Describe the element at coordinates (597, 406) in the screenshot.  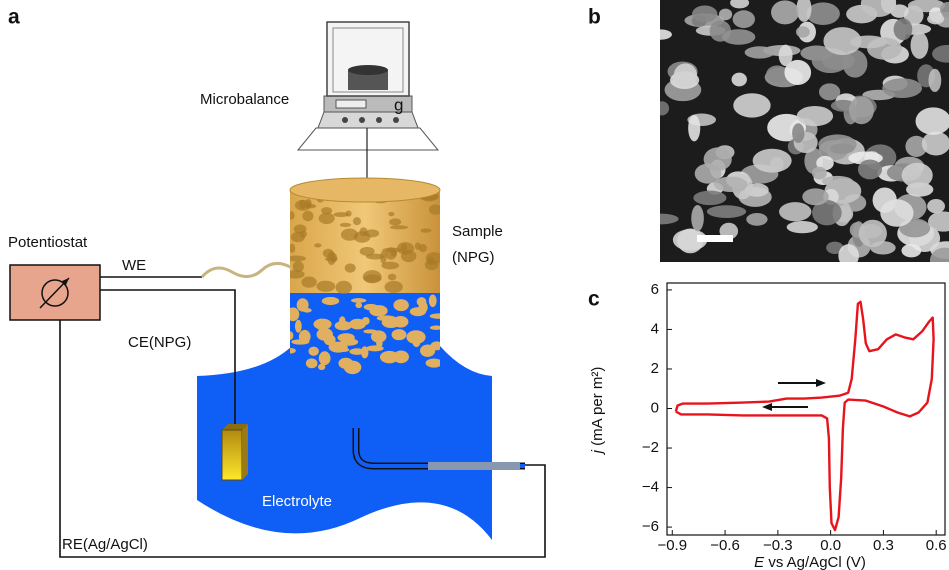
I see `y-label-unit: (mA per m²)` at that location.